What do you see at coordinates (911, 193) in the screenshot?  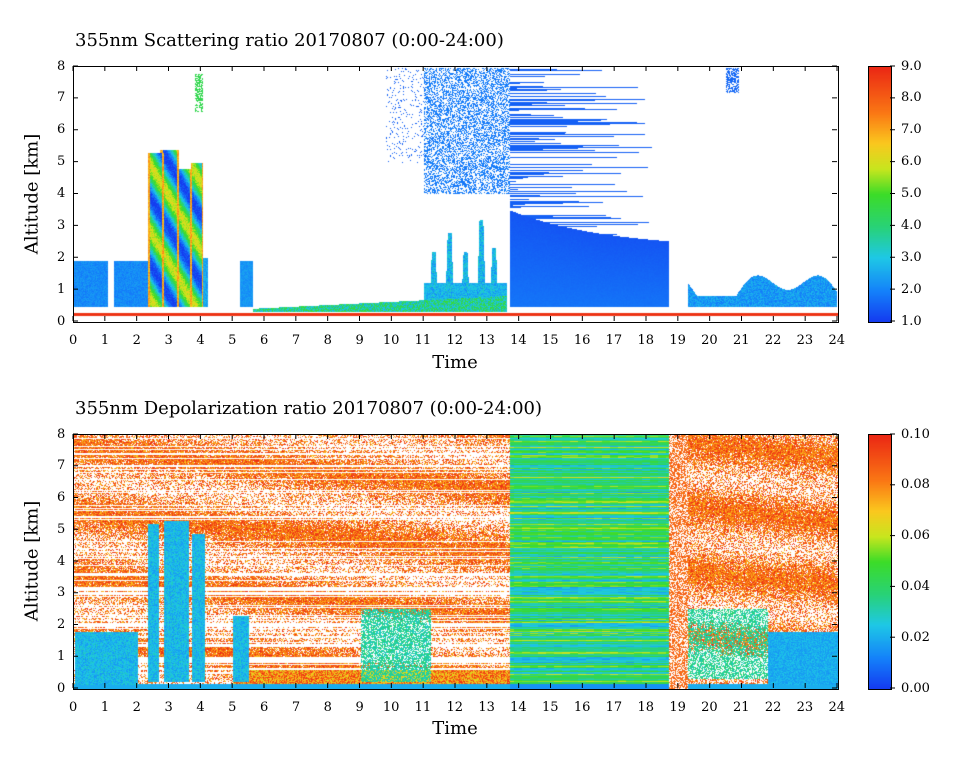 I see `colorbar-tick-label: 5.0` at bounding box center [911, 193].